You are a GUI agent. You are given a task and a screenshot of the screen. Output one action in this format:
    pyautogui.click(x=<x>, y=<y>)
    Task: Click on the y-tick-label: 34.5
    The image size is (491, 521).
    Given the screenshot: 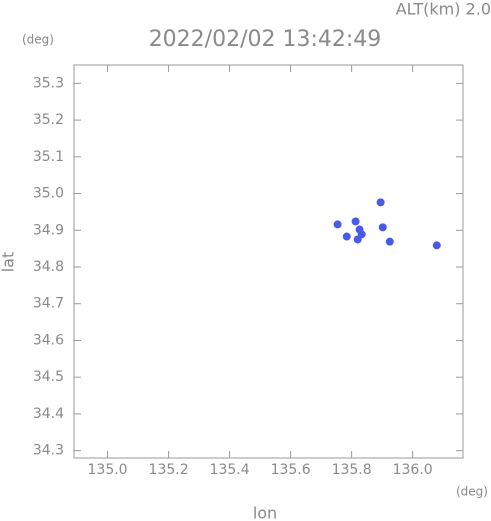 What is the action you would take?
    pyautogui.click(x=48, y=377)
    